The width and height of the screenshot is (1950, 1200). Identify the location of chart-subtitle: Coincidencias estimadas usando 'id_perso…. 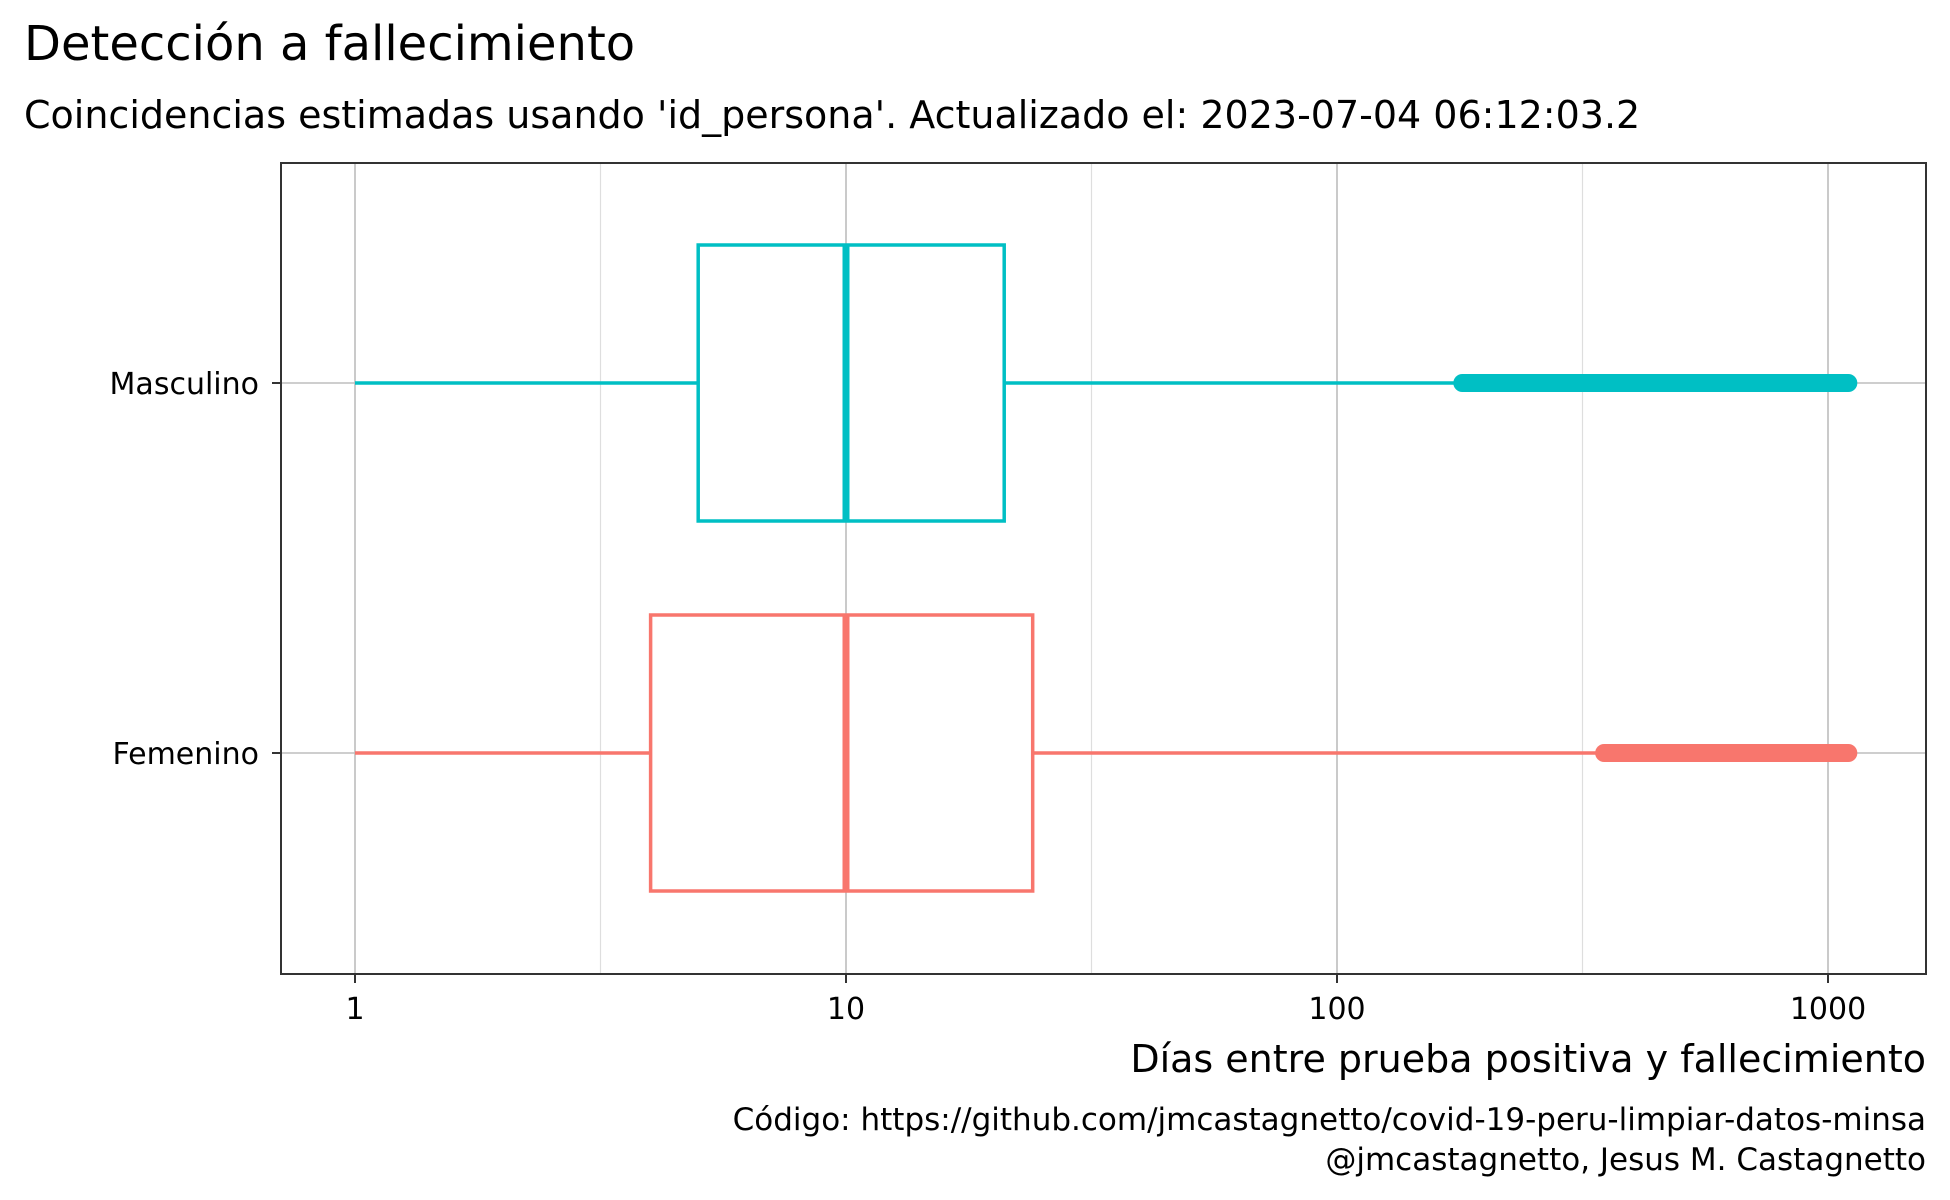
(832, 115).